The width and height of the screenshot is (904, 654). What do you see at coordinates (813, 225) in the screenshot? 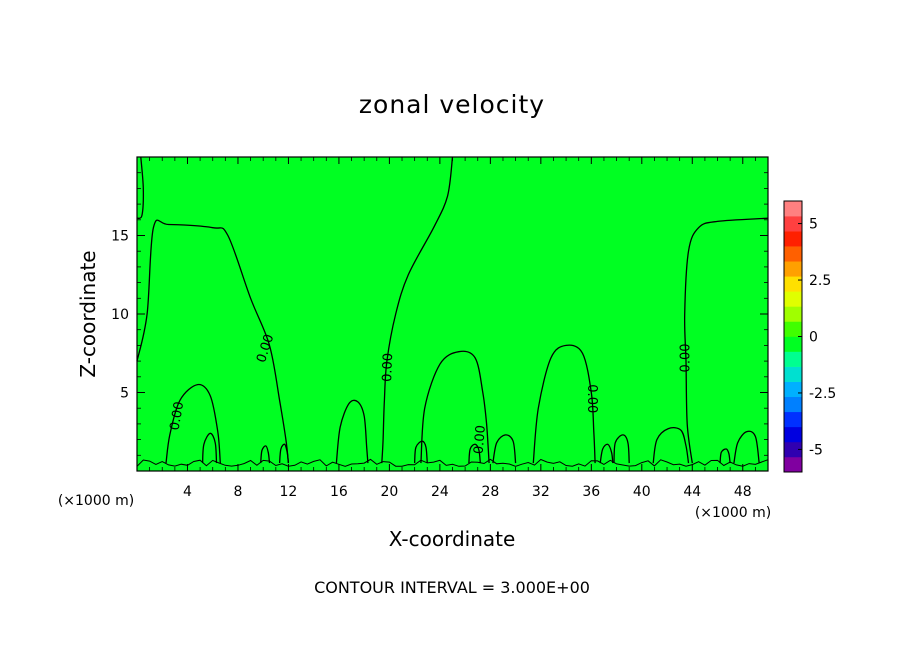
I see `colorbar-tick-label: 5` at bounding box center [813, 225].